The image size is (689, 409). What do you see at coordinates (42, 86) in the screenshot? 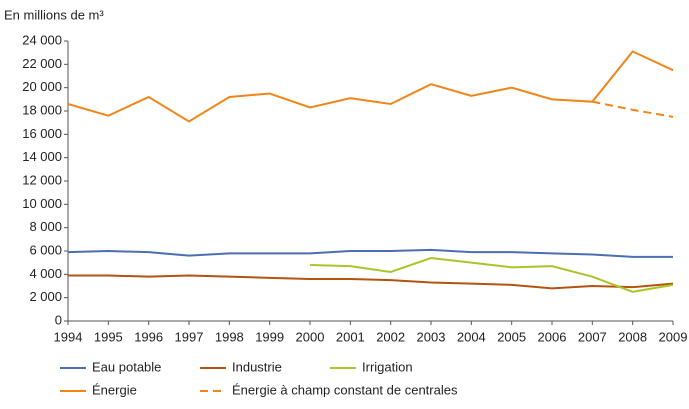
I see `y-tick-label: 20 000` at bounding box center [42, 86].